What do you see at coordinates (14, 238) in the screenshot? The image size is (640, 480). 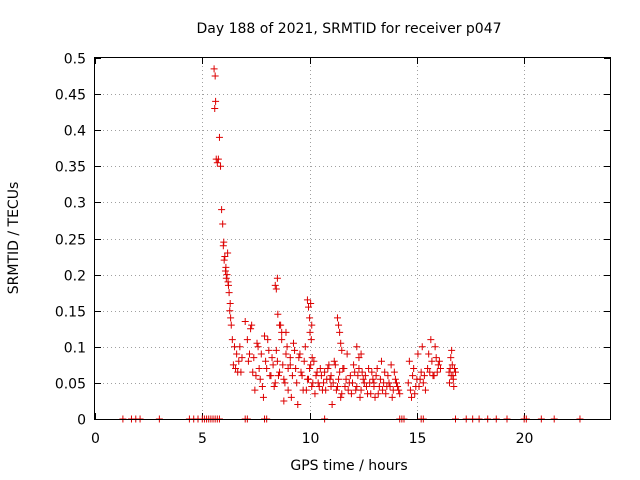 I see `y-axis-label: SRMTID / TECUs` at bounding box center [14, 238].